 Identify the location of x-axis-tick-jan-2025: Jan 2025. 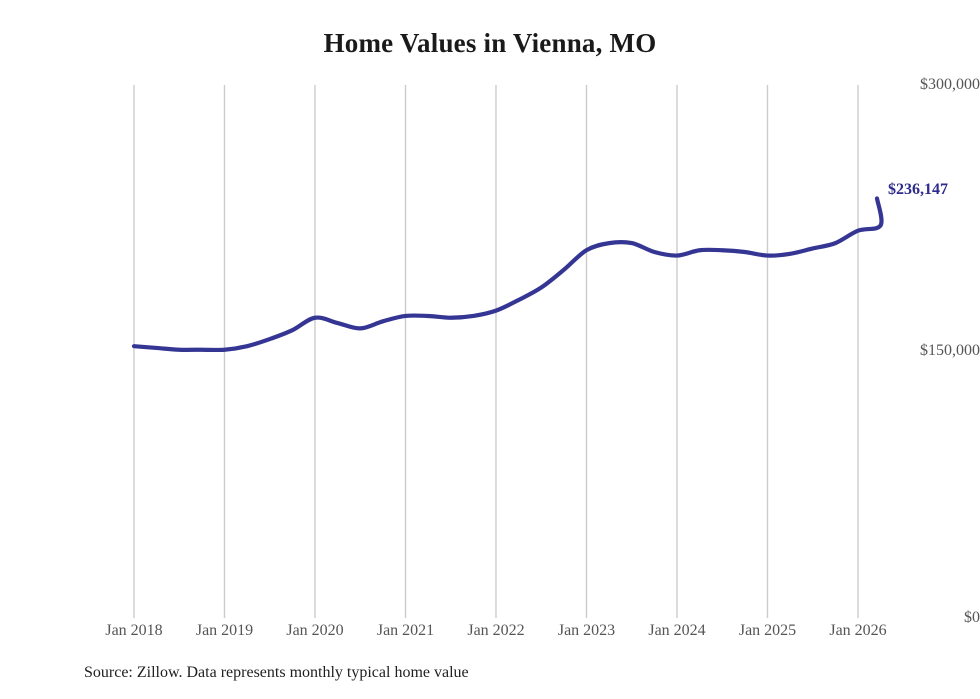
(767, 630).